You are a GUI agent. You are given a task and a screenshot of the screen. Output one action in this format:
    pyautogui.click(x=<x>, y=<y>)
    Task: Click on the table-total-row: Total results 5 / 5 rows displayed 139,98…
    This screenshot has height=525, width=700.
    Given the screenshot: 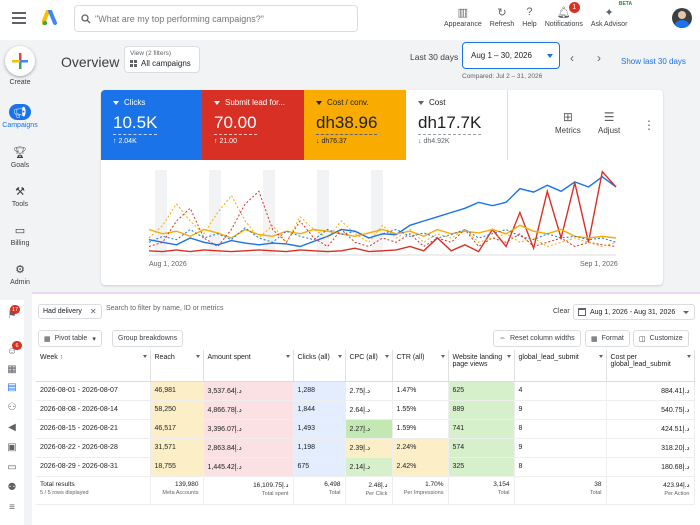 What is the action you would take?
    pyautogui.click(x=365, y=490)
    